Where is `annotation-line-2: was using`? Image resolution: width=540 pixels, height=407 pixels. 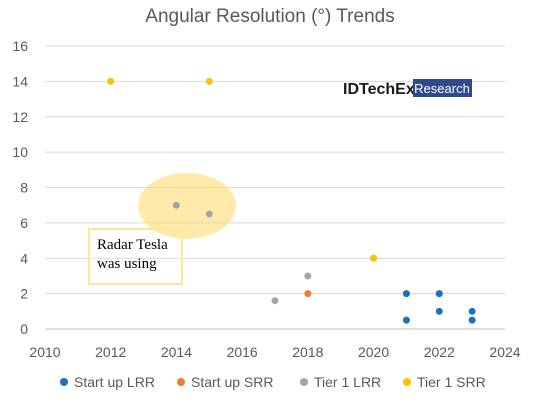 annotation-line-2: was using is located at coordinates (127, 264).